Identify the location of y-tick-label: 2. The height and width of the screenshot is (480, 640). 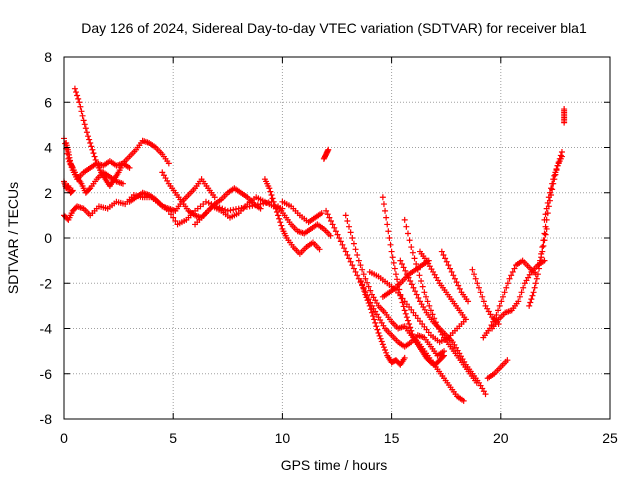
(48, 193).